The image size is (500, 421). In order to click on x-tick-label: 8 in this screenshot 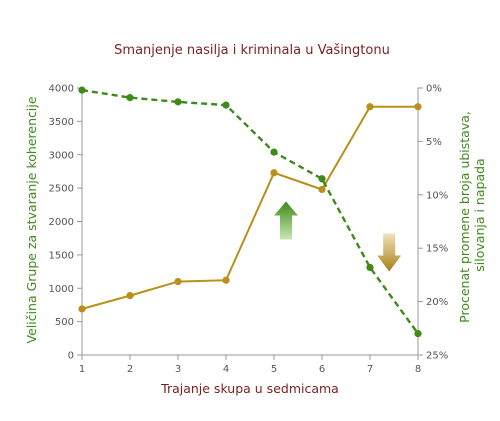, I will do `click(418, 369)`.